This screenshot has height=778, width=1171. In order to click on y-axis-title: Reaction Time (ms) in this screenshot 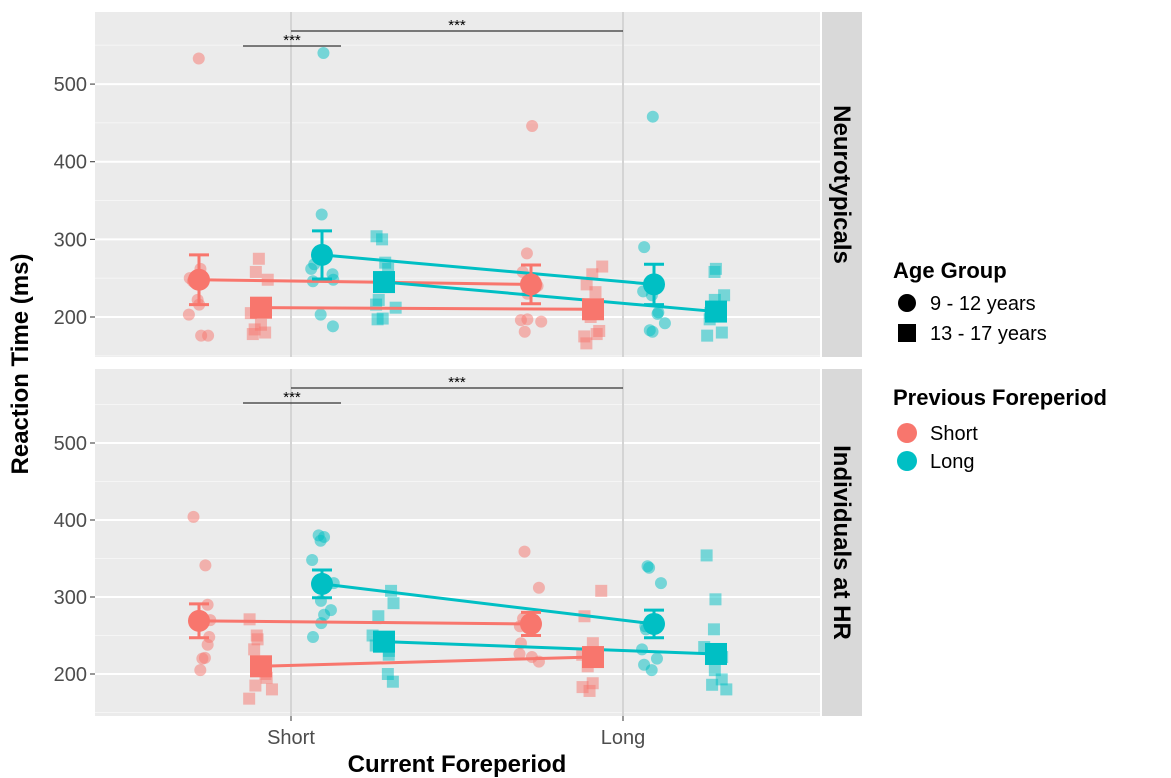, I will do `click(20, 364)`.